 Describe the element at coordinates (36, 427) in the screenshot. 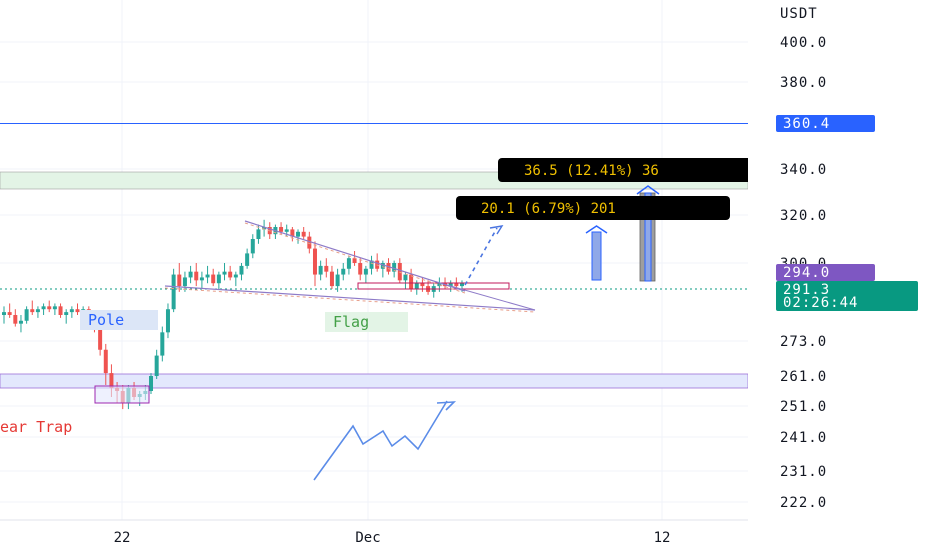

I see `bear-trap-label: ear Trap` at that location.